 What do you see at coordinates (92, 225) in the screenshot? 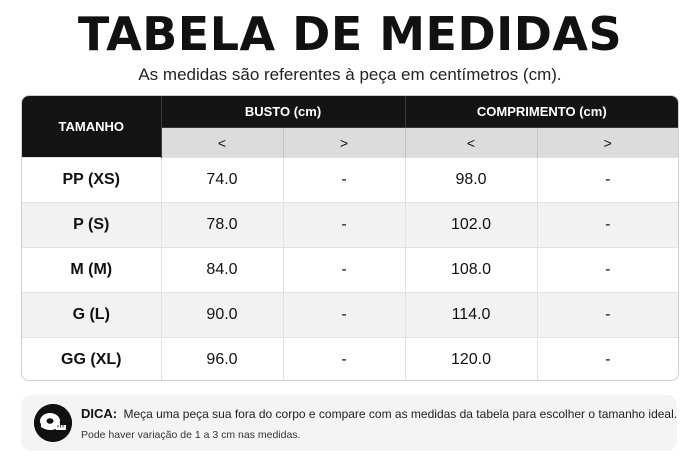
I see `size-cell: P (S)` at bounding box center [92, 225].